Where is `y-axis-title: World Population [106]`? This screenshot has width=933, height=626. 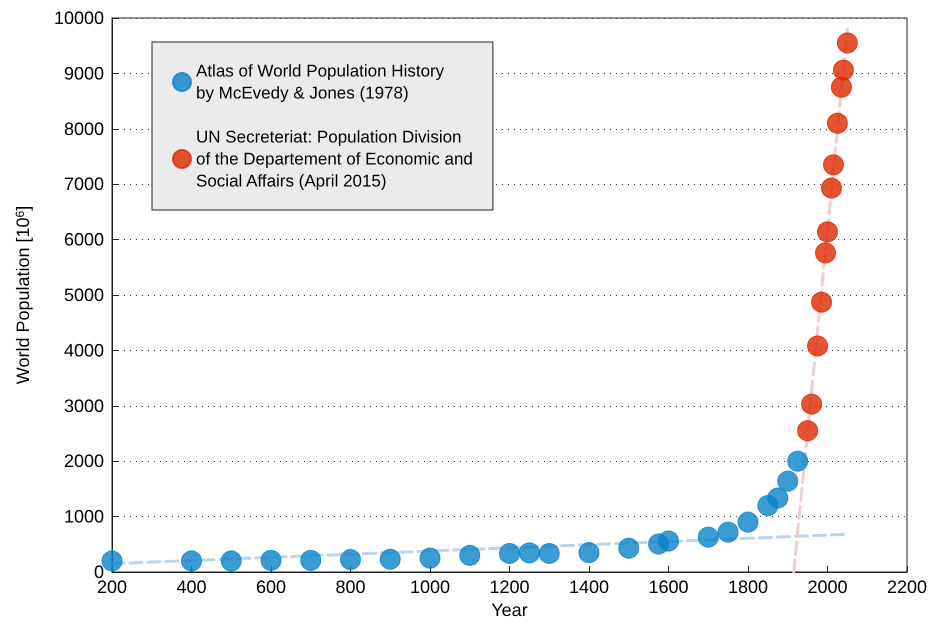
y-axis-title: World Population [106] is located at coordinates (23, 295).